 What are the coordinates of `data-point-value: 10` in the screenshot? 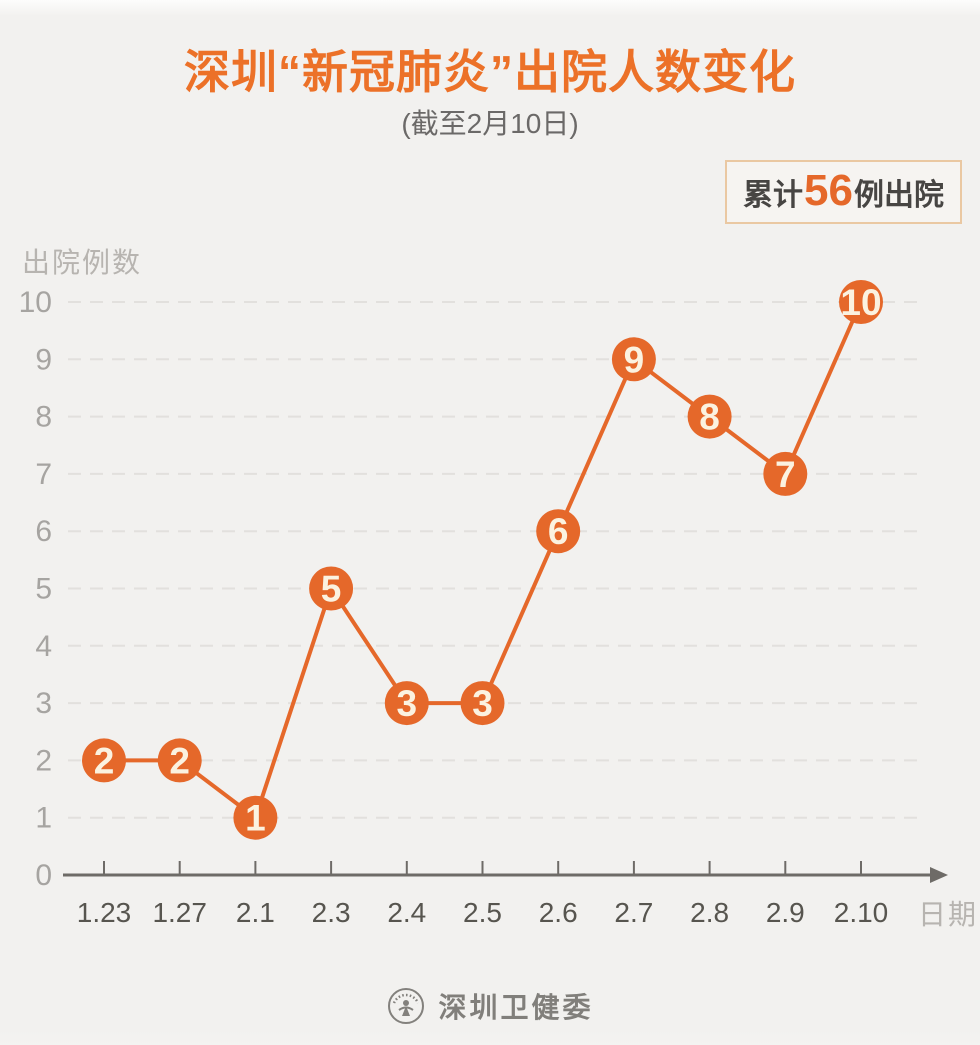 It's located at (860, 302).